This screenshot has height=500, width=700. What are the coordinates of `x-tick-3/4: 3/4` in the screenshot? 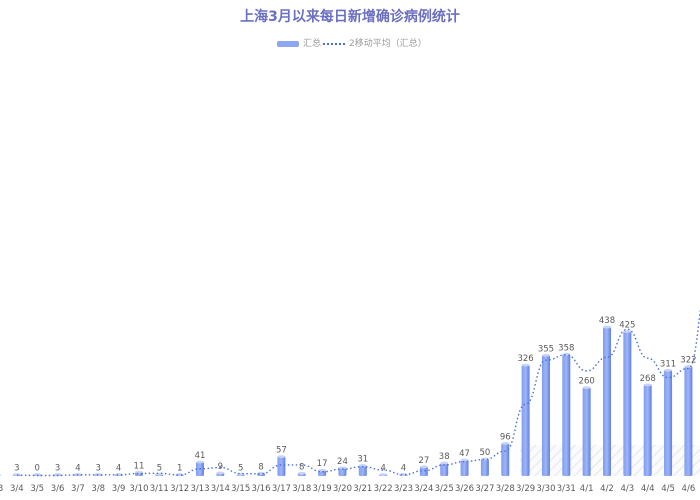 It's located at (17, 489).